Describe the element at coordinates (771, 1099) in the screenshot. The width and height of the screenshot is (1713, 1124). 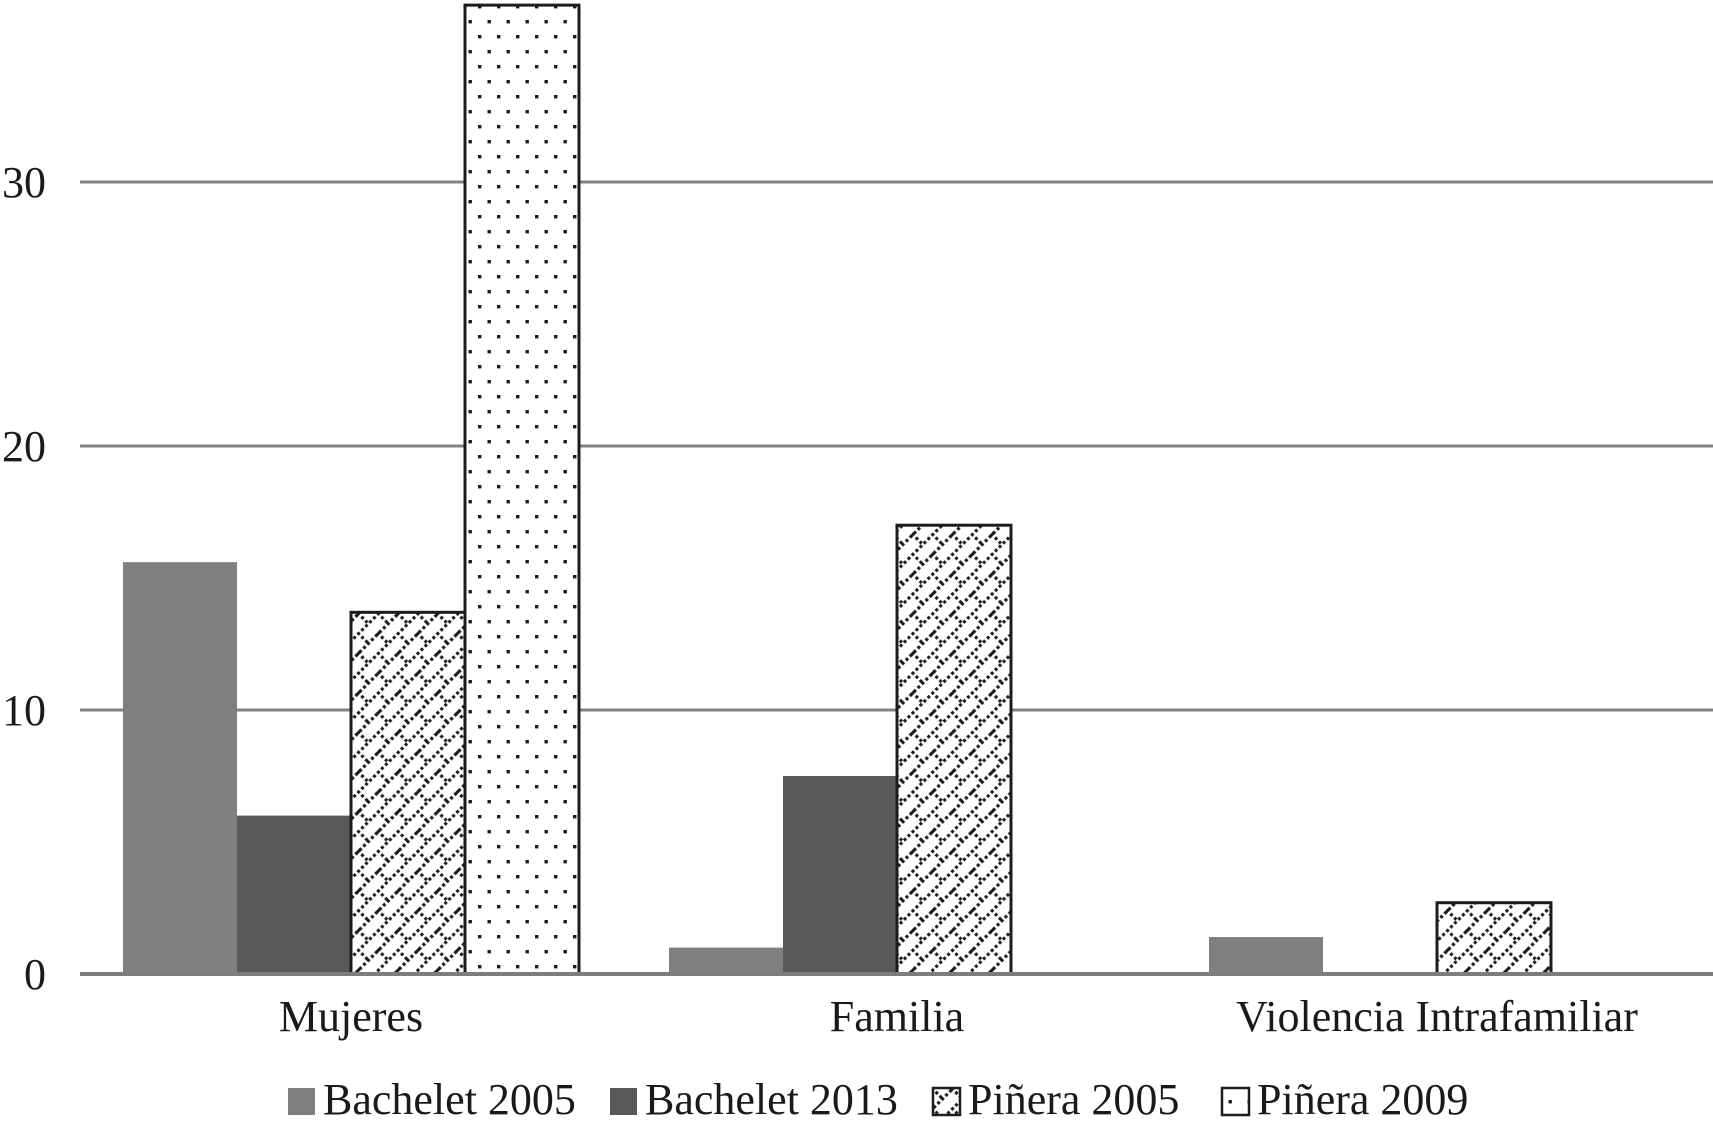
I see `legend-label-bachelet-2013: Bachelet 2013` at that location.